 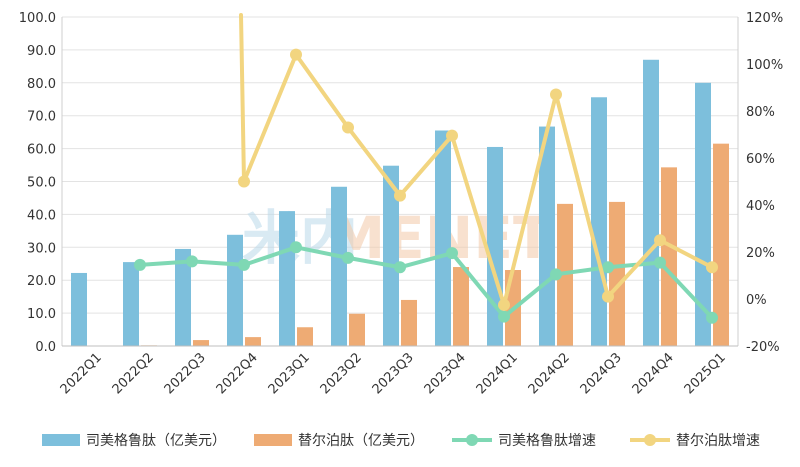 What do you see at coordinates (341, 373) in the screenshot?
I see `x-tick-label: 2023Q2` at bounding box center [341, 373].